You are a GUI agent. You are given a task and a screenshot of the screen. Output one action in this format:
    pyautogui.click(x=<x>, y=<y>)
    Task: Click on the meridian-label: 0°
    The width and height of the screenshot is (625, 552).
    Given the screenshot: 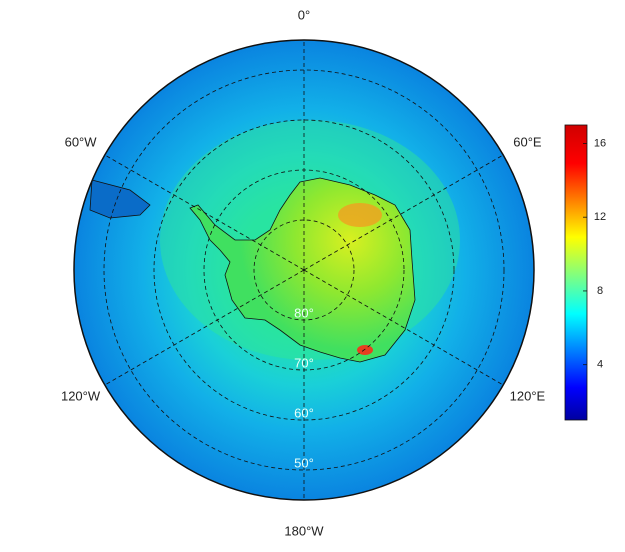 What is the action you would take?
    pyautogui.click(x=304, y=14)
    